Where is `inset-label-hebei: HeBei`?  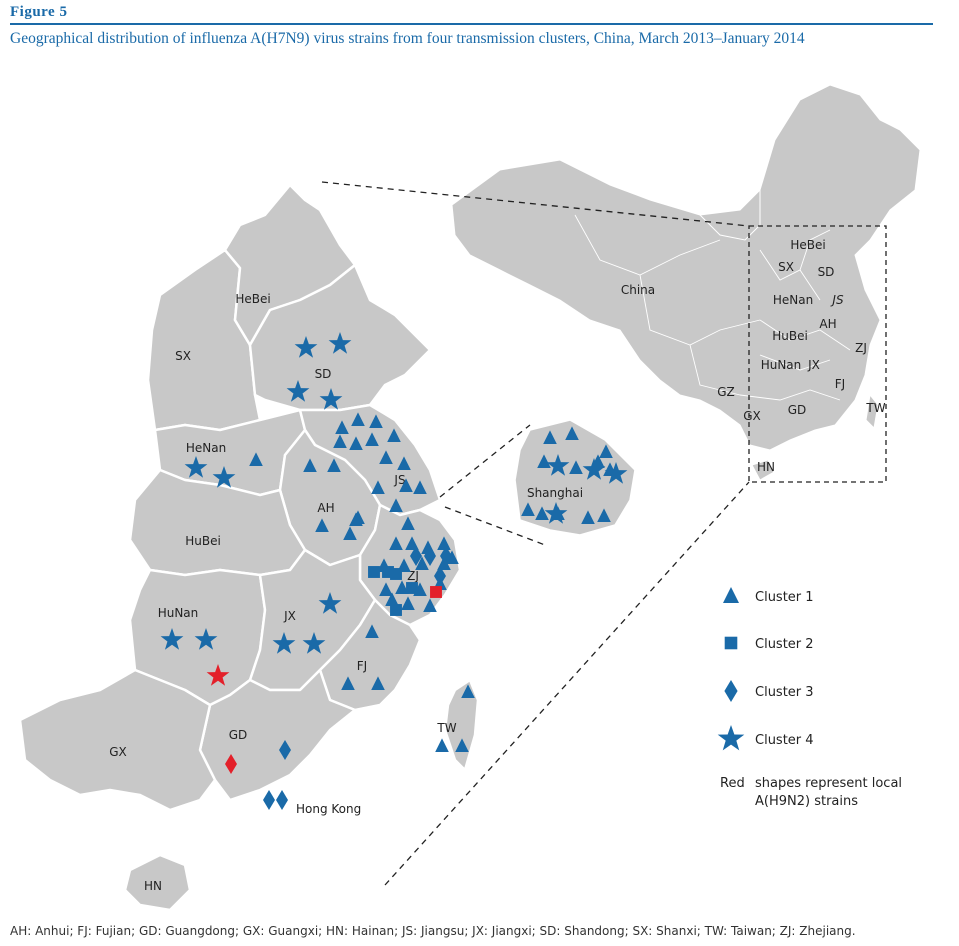
inset-label-hebei: HeBei is located at coordinates (807, 245).